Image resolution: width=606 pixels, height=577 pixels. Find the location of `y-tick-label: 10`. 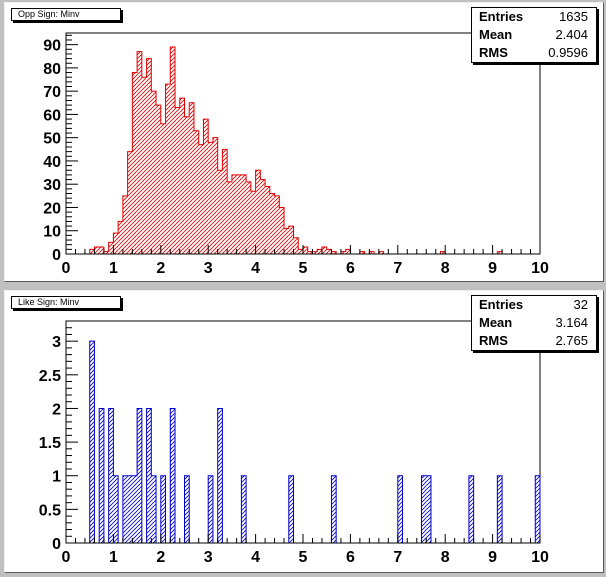

y-tick-label: 10 is located at coordinates (52, 232).